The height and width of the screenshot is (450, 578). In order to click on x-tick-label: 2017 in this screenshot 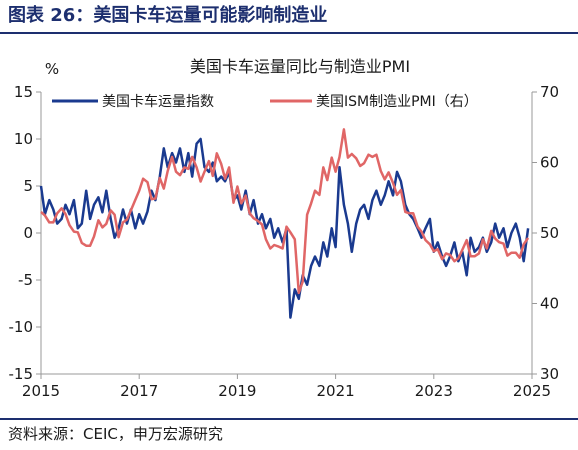, I will do `click(139, 391)`.